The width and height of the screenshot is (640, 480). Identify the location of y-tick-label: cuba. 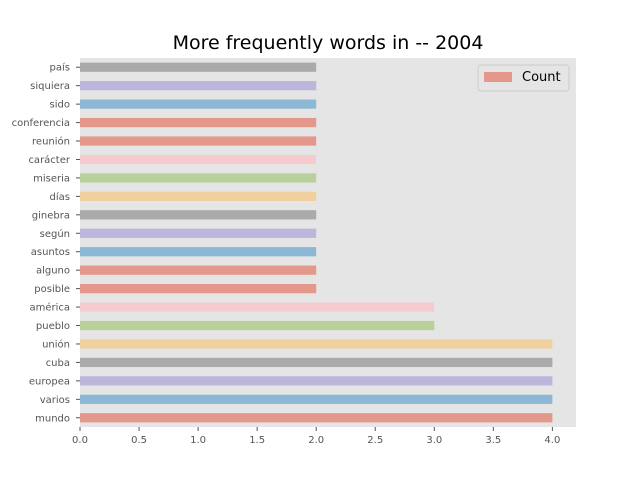
(58, 363).